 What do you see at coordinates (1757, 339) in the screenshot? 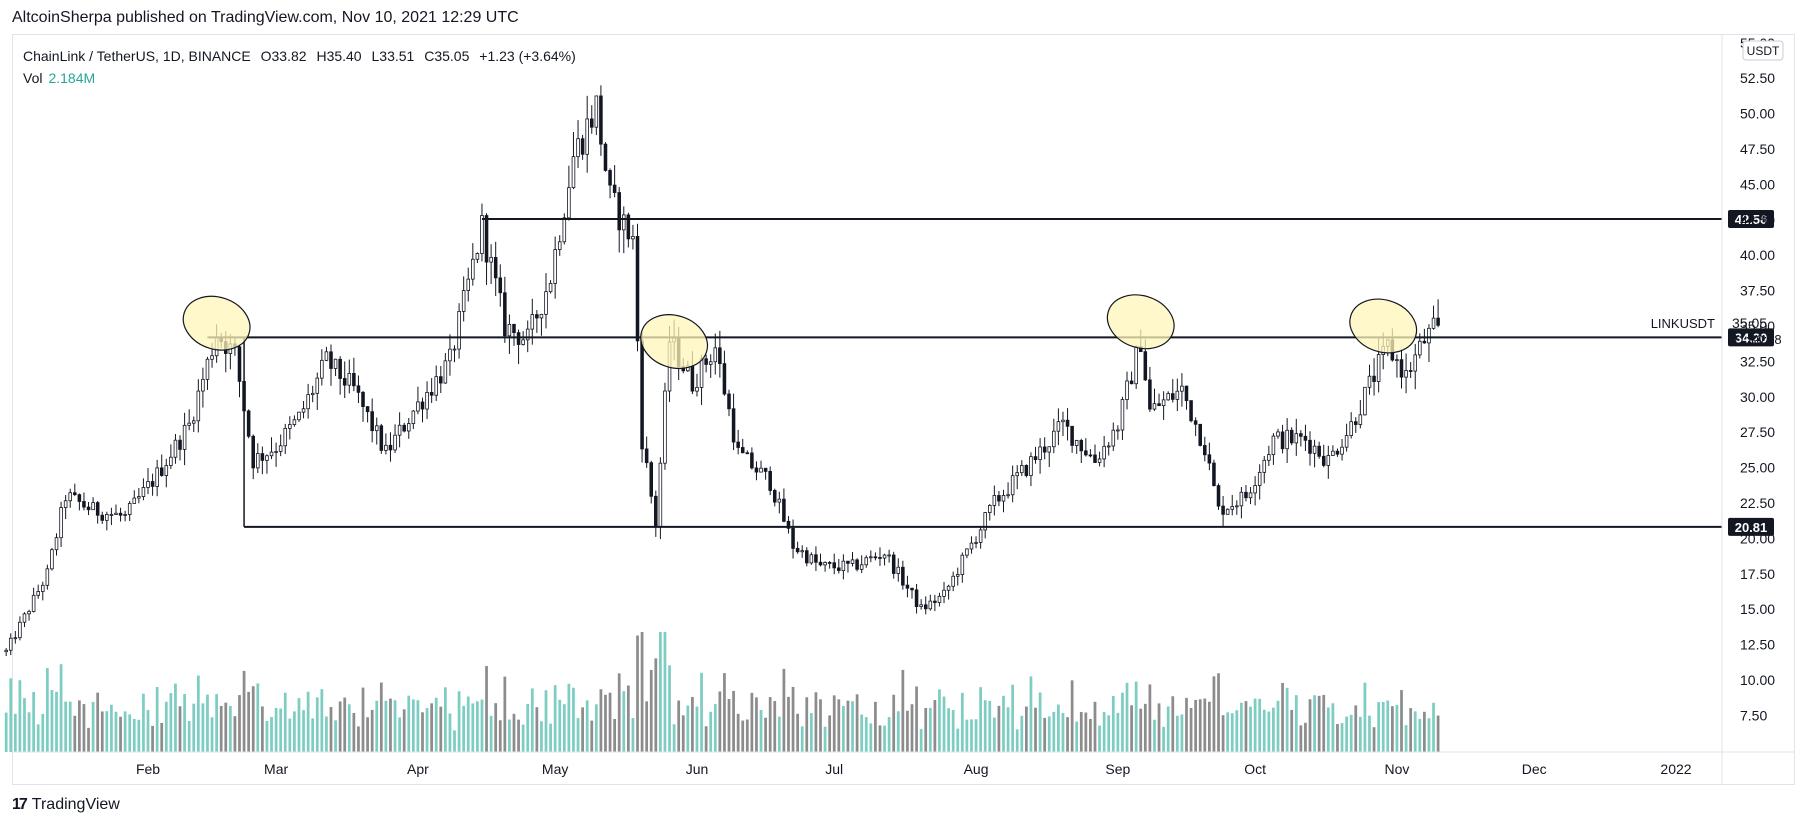
I see `bar-countdown: 11:30:58` at bounding box center [1757, 339].